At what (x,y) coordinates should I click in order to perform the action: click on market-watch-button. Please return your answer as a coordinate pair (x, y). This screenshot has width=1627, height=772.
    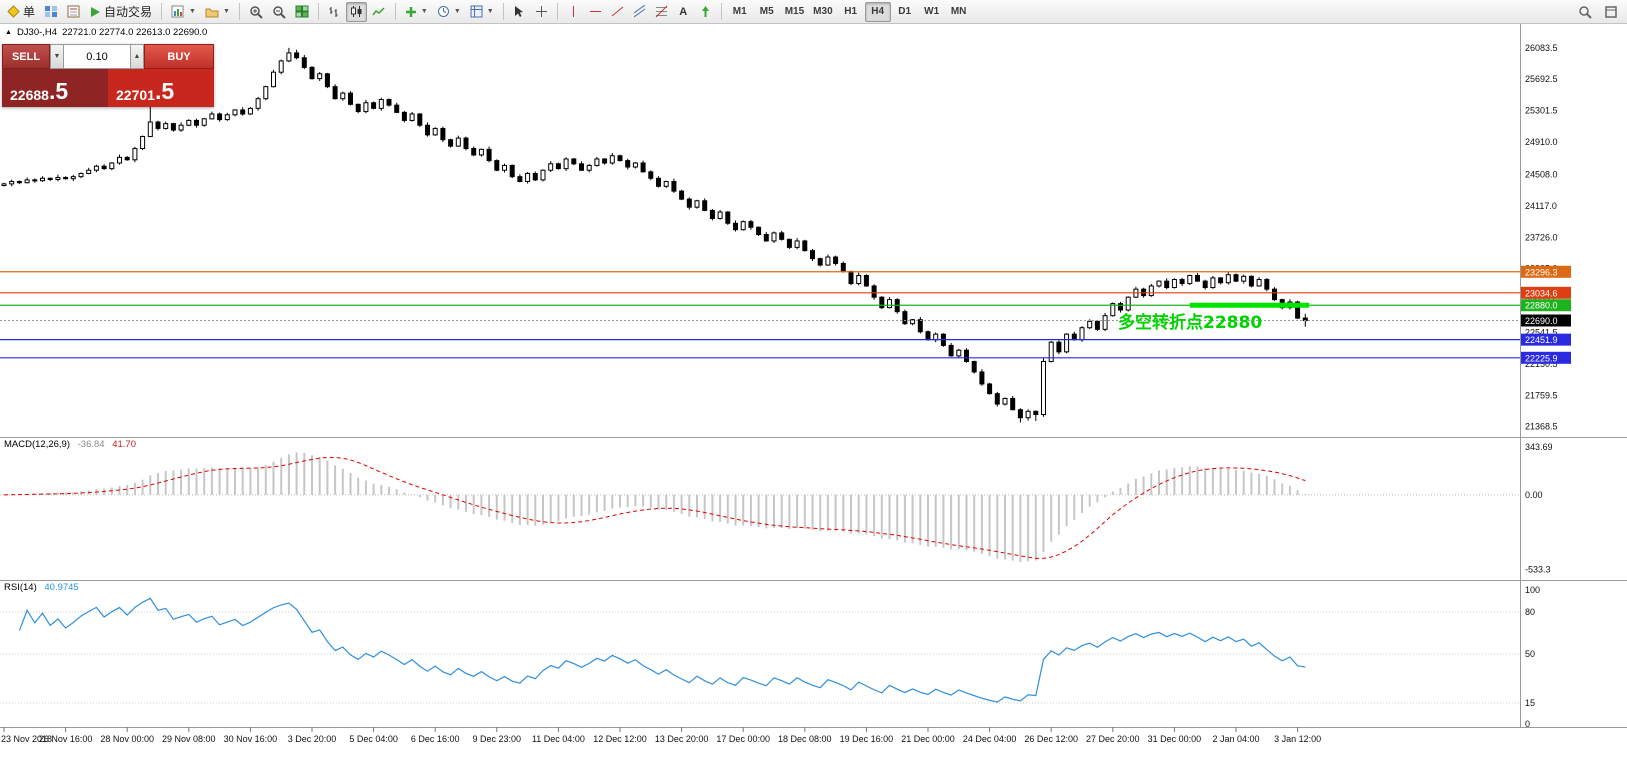
    Looking at the image, I should click on (51, 12).